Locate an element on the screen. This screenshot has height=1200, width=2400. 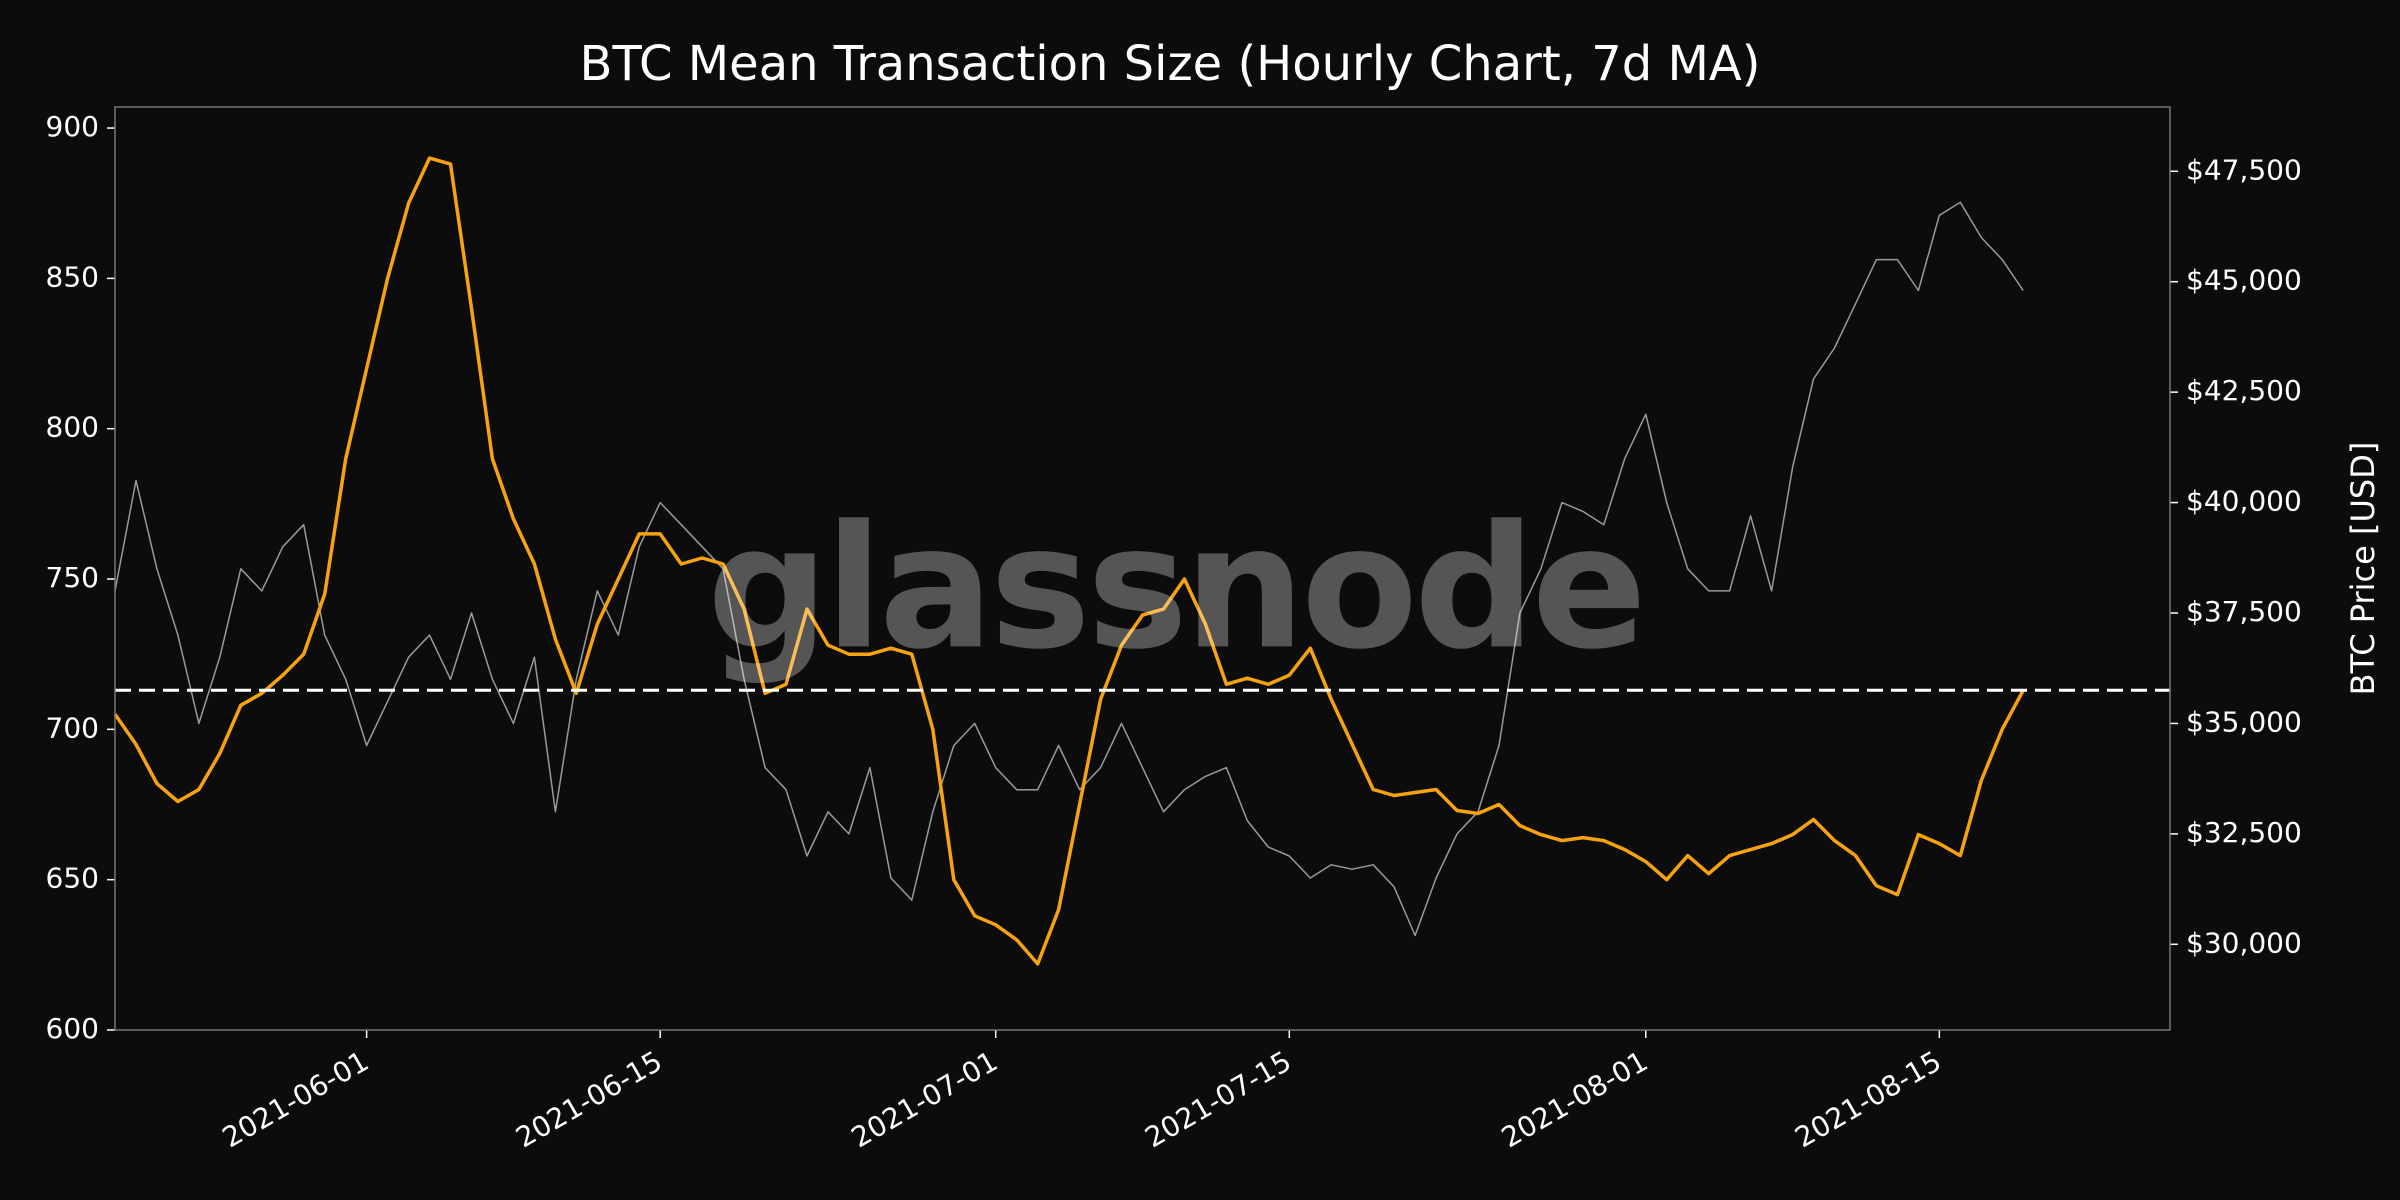
y-tick-label: 650 is located at coordinates (72, 878).